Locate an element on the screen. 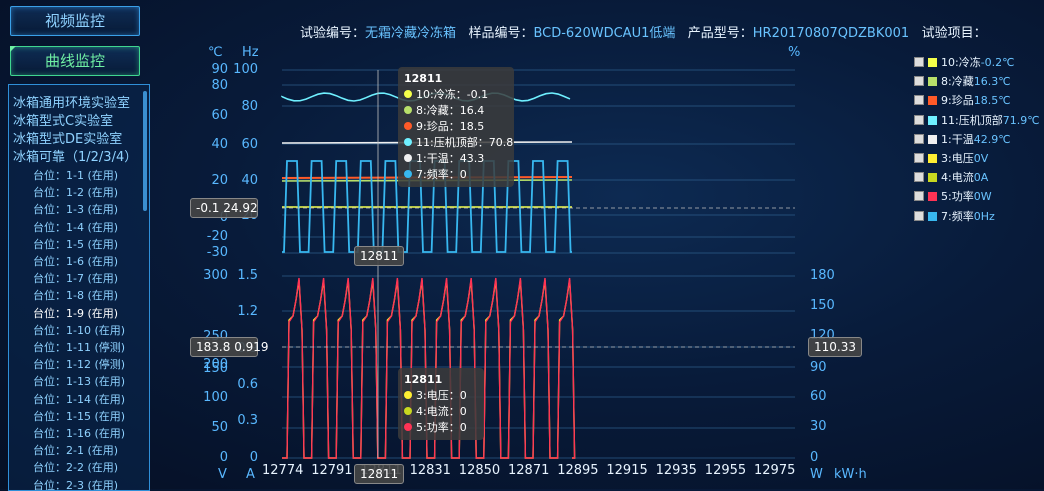 This screenshot has width=1044, height=491. lab-item: 冰箱可靠（1/2/3/4） is located at coordinates (75, 157).